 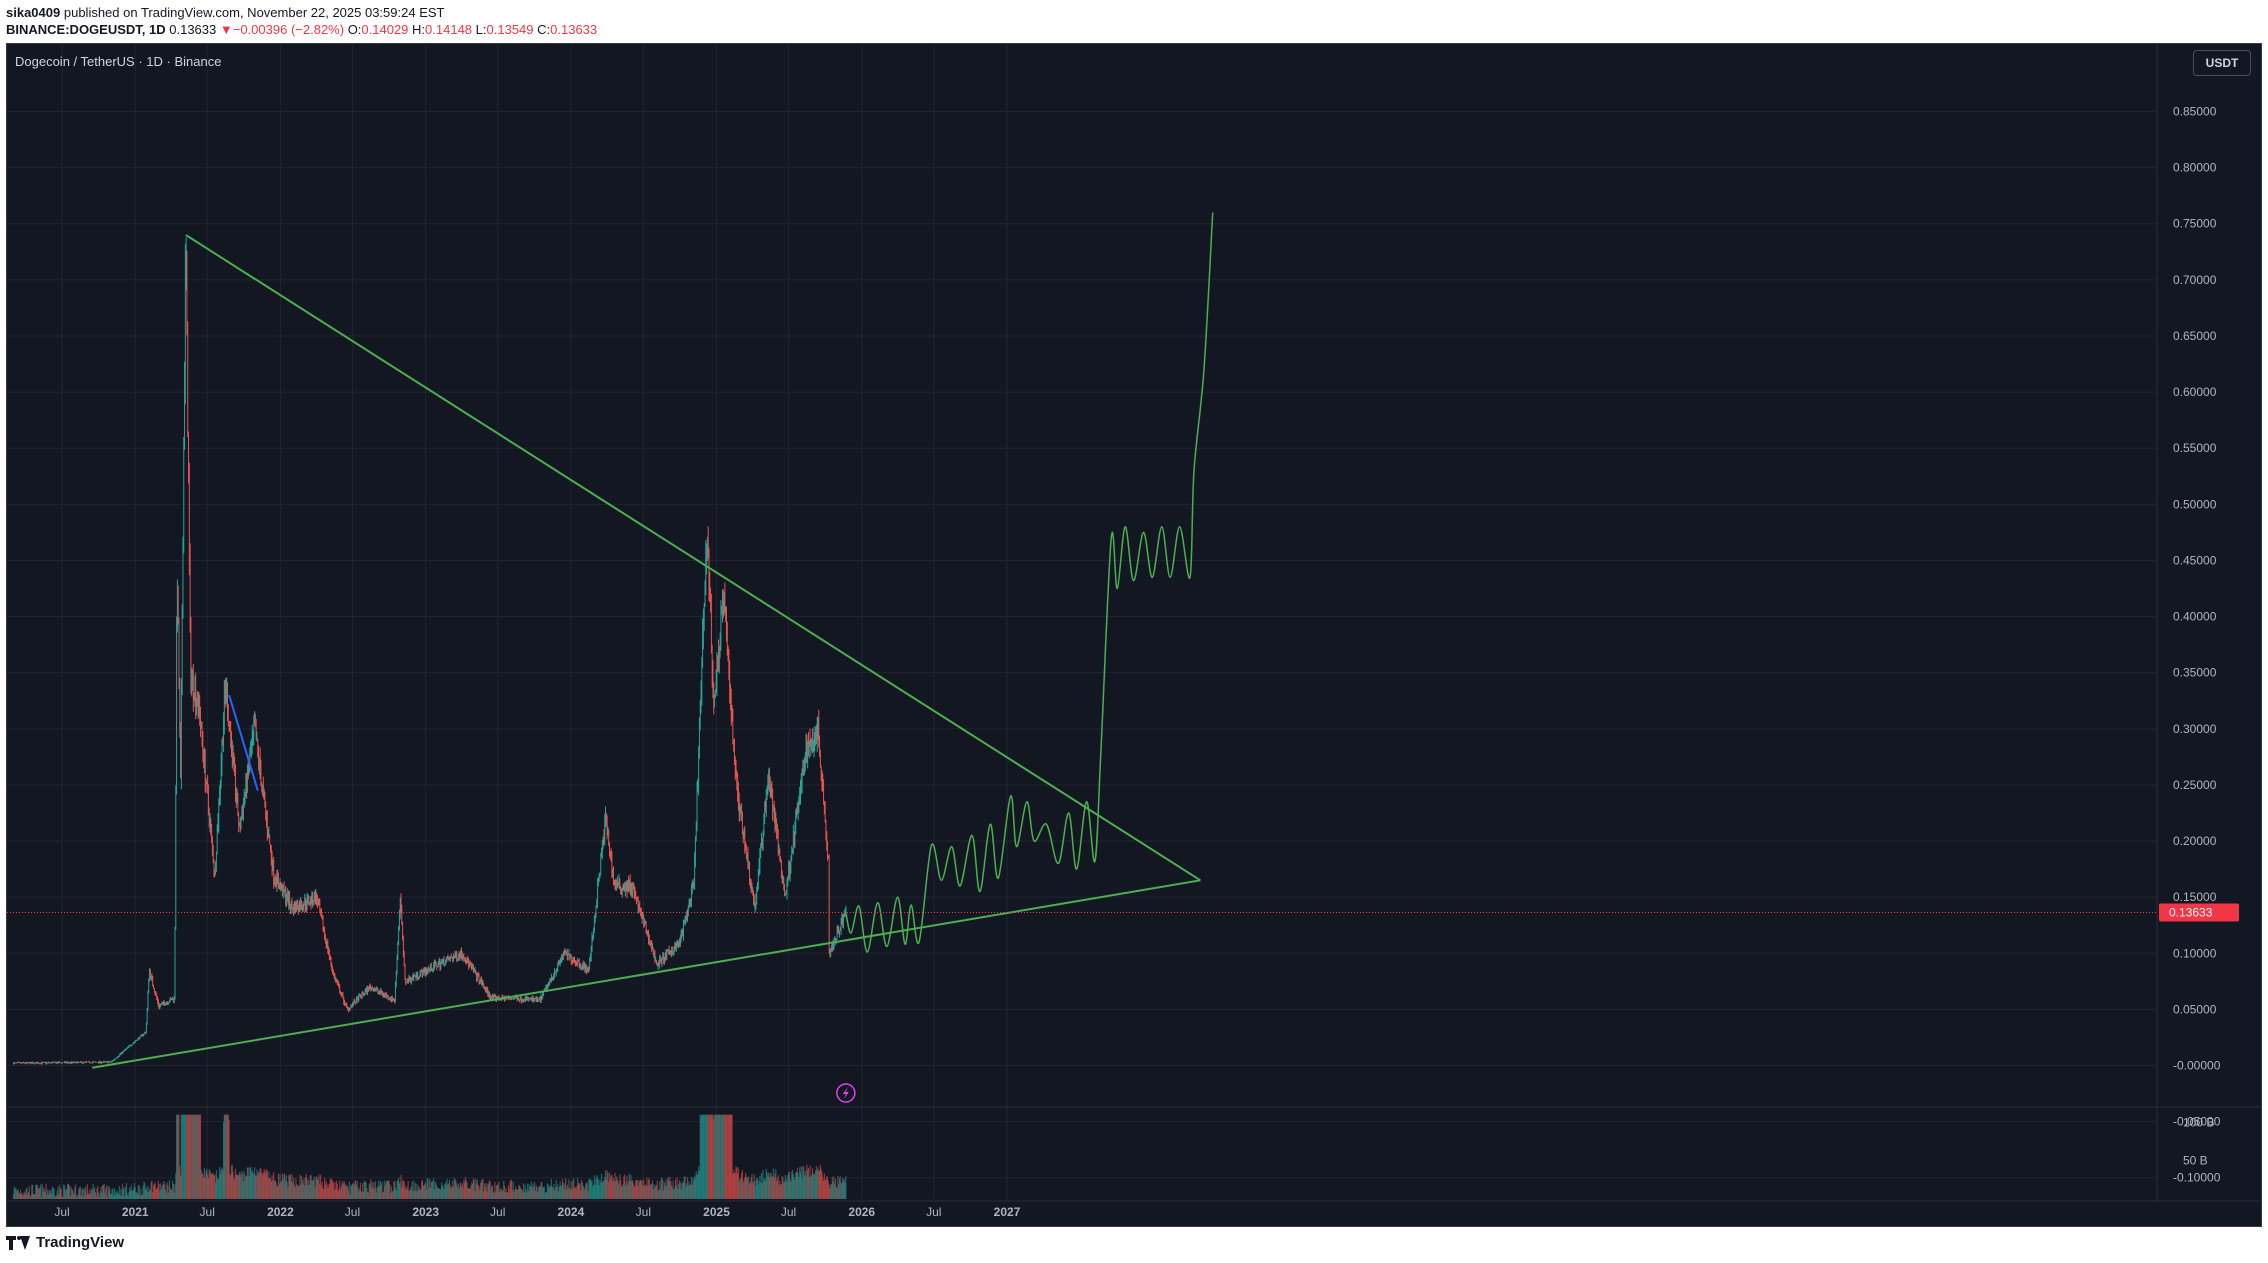 What do you see at coordinates (2195, 617) in the screenshot?
I see `y-tick-label: 0.40000` at bounding box center [2195, 617].